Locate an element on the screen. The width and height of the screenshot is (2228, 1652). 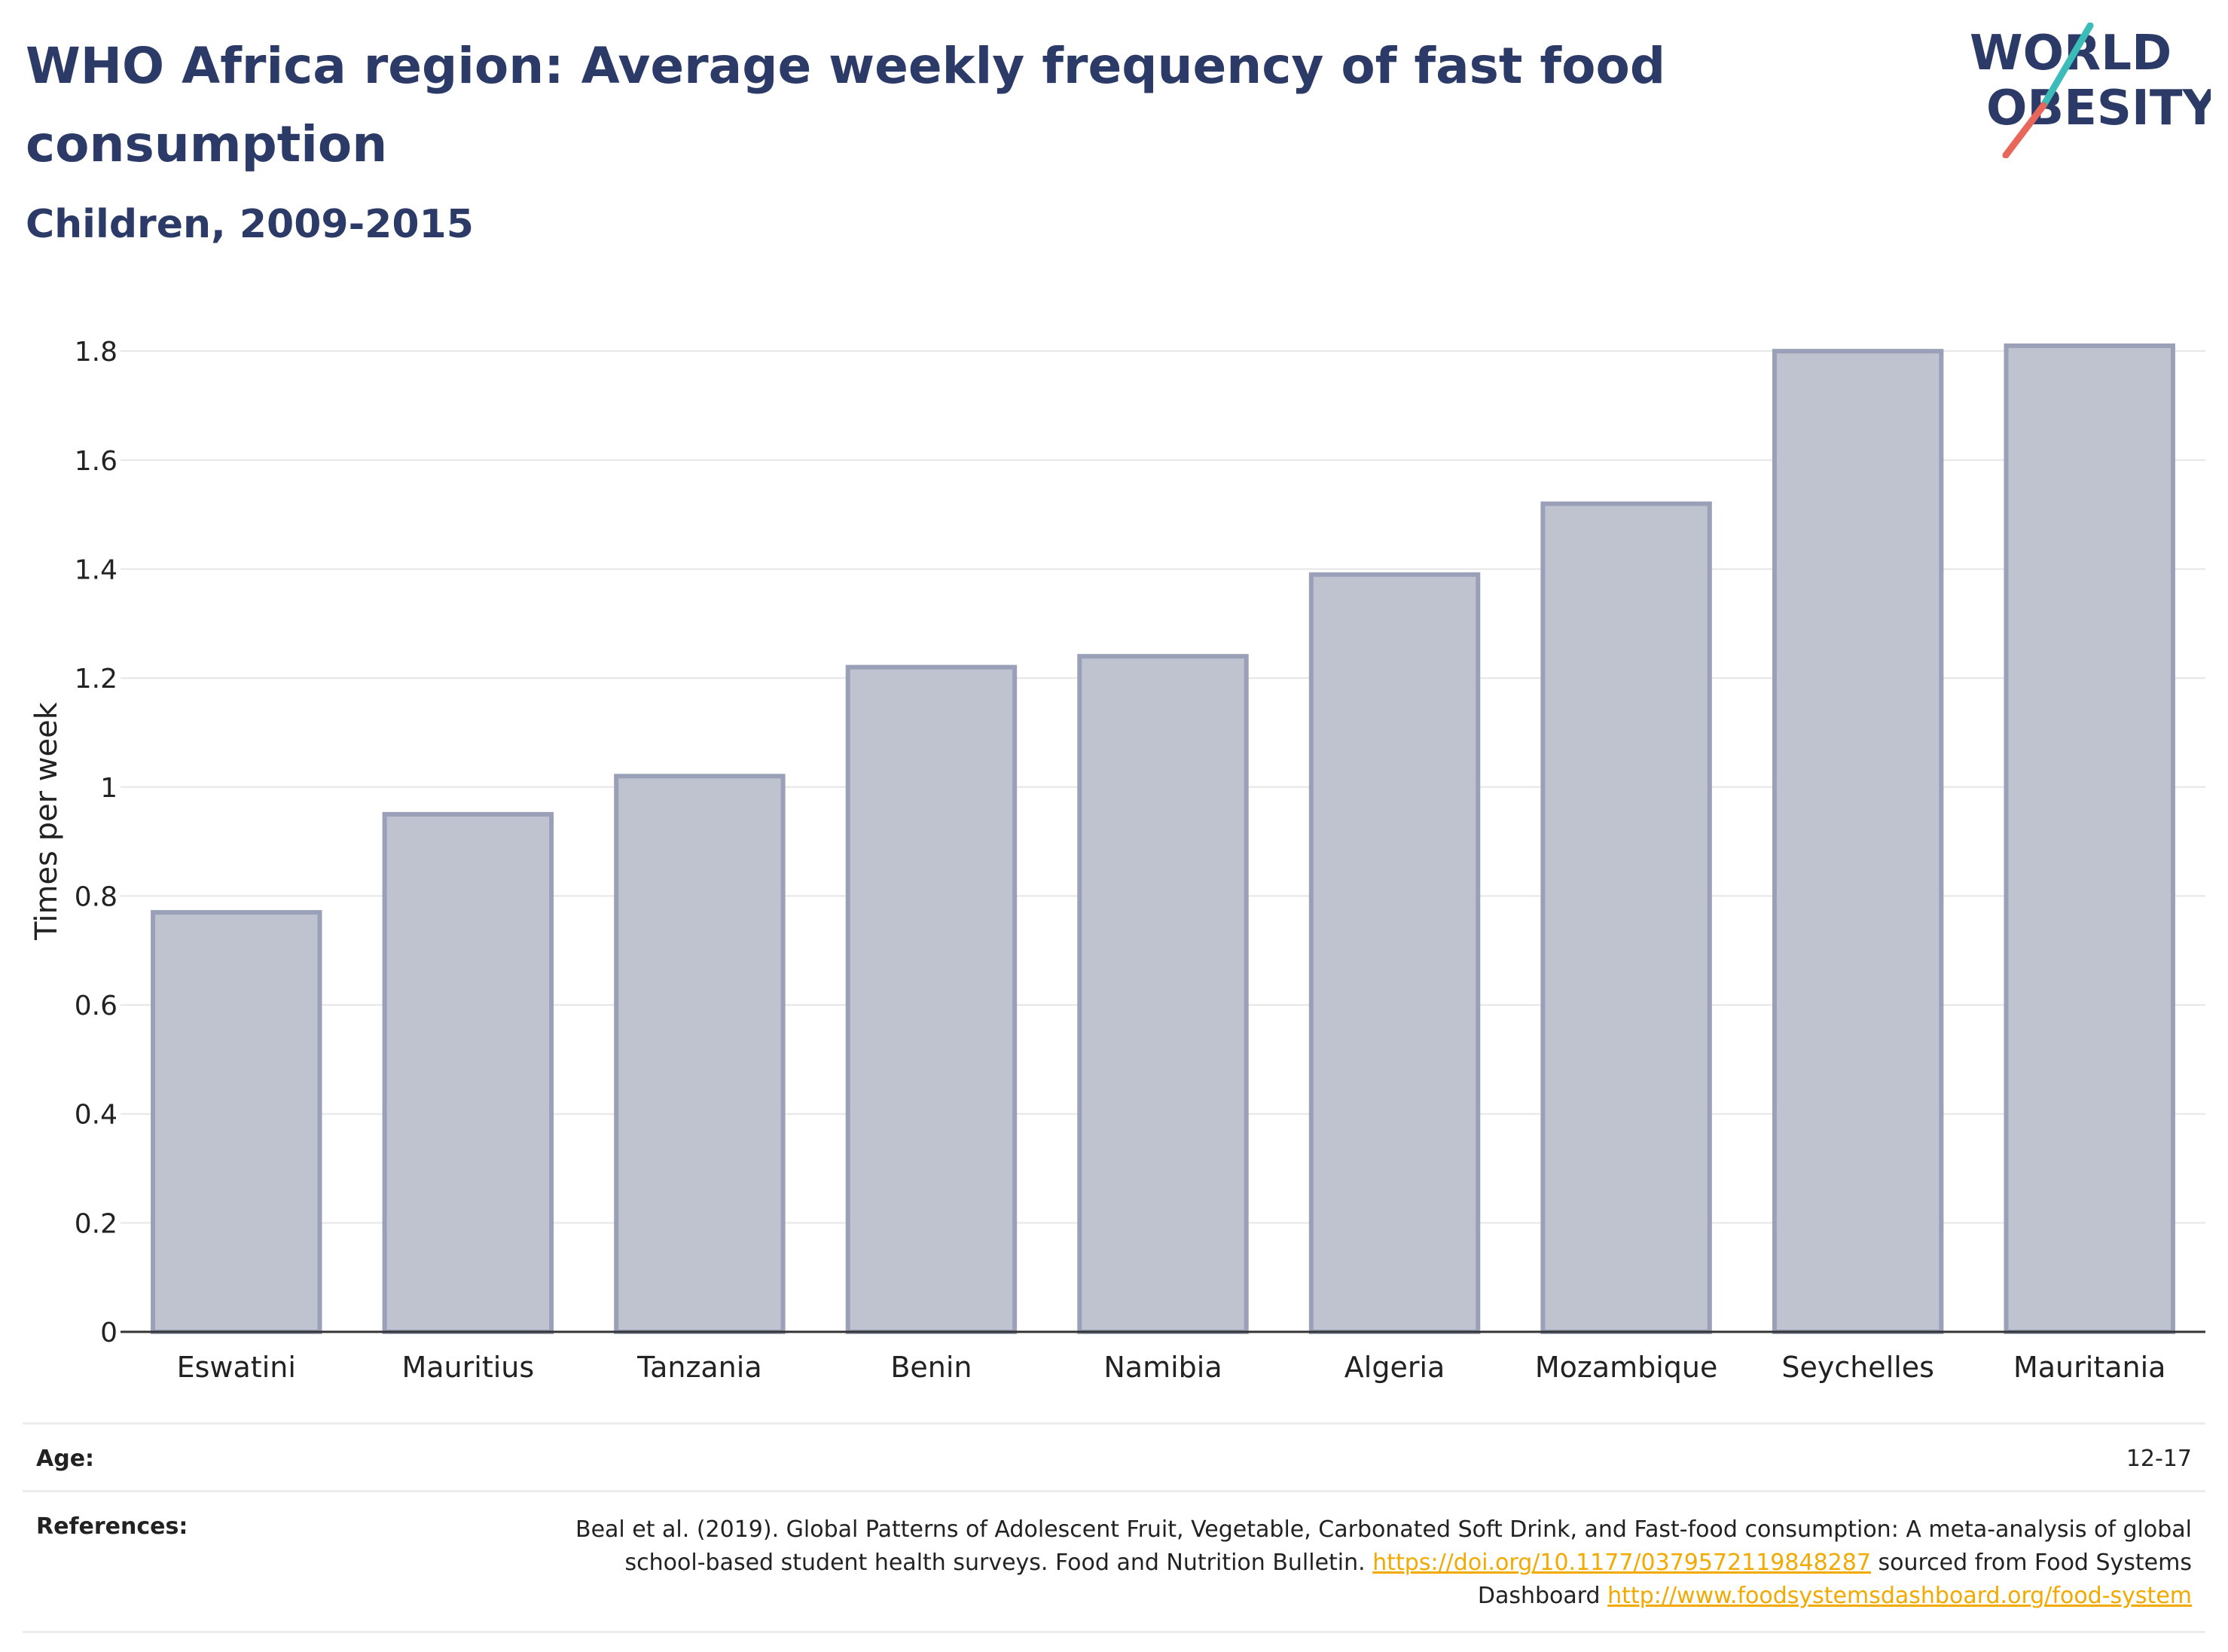
bar-algeria is located at coordinates (1394, 953).